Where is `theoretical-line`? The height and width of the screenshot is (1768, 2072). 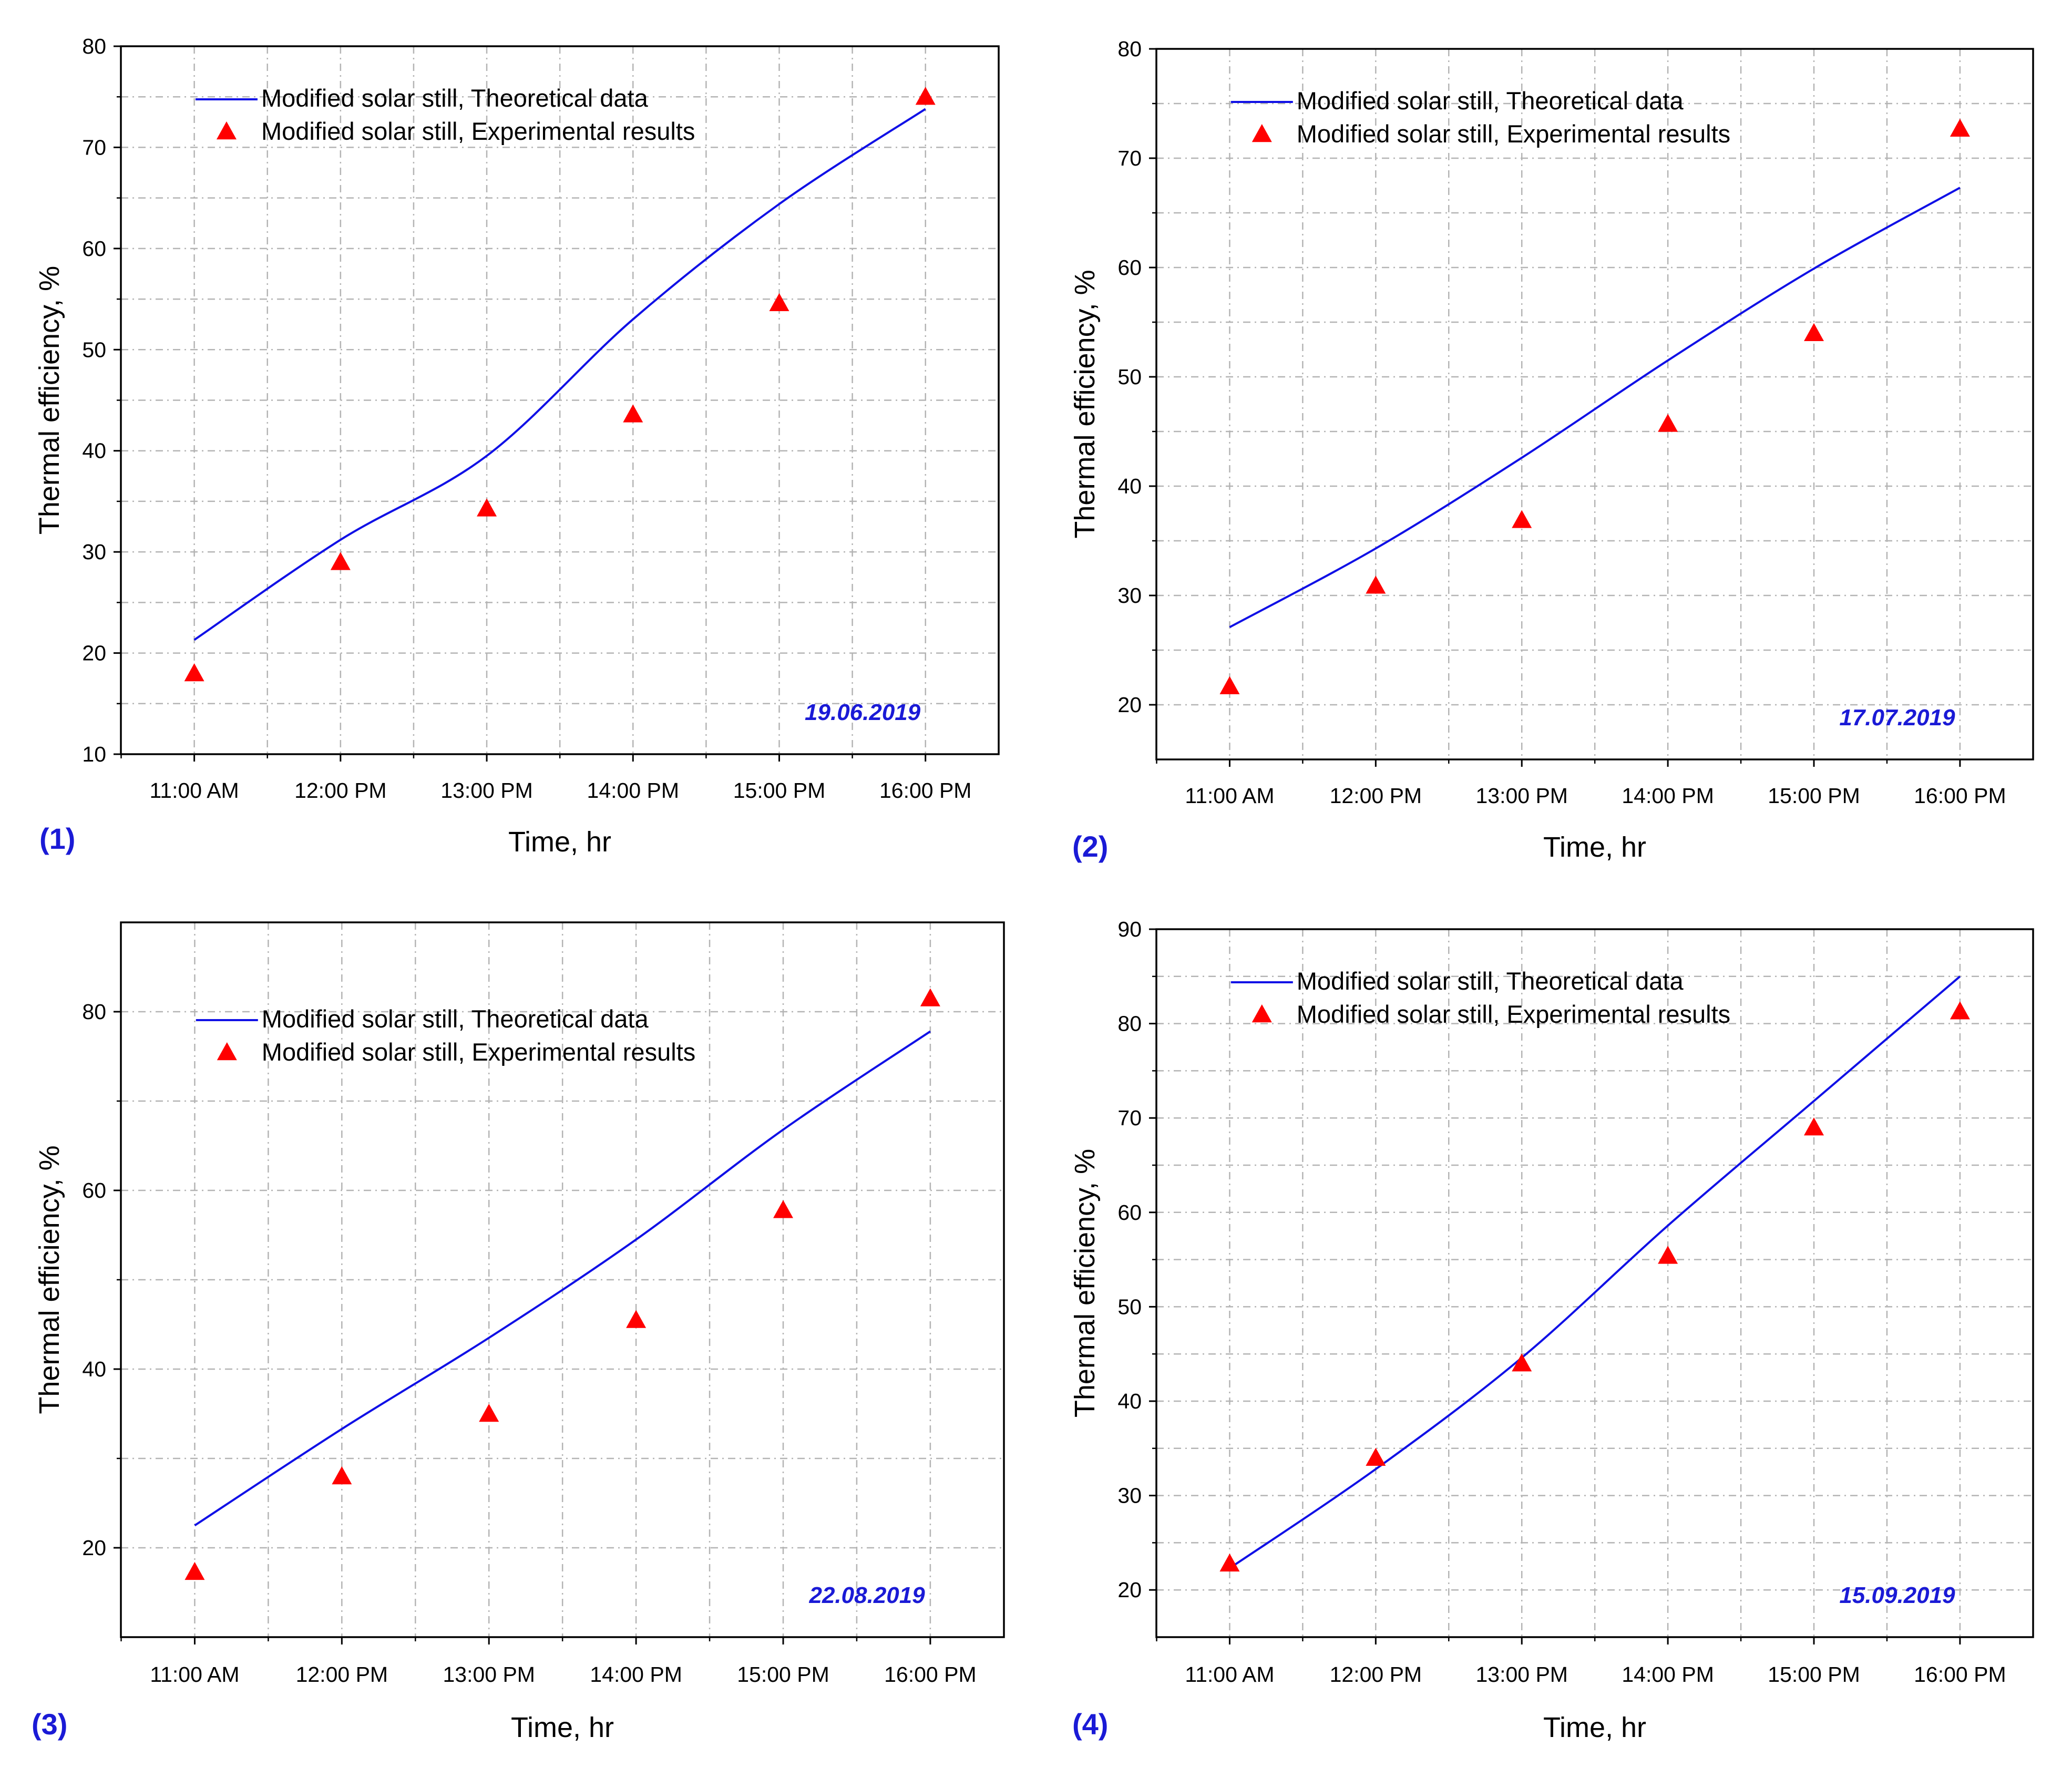
theoretical-line is located at coordinates (562, 1278).